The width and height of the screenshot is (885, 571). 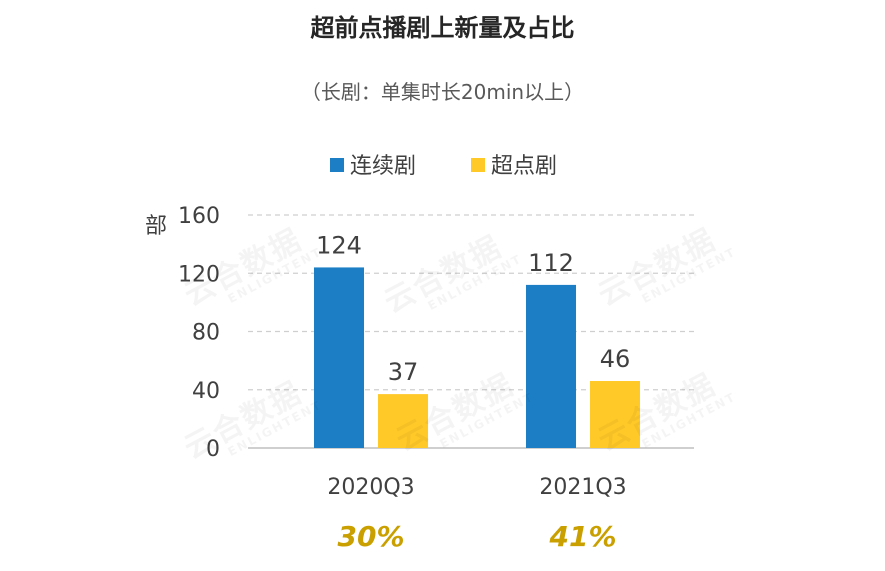 What do you see at coordinates (524, 166) in the screenshot?
I see `legend-label-2: 超点剧` at bounding box center [524, 166].